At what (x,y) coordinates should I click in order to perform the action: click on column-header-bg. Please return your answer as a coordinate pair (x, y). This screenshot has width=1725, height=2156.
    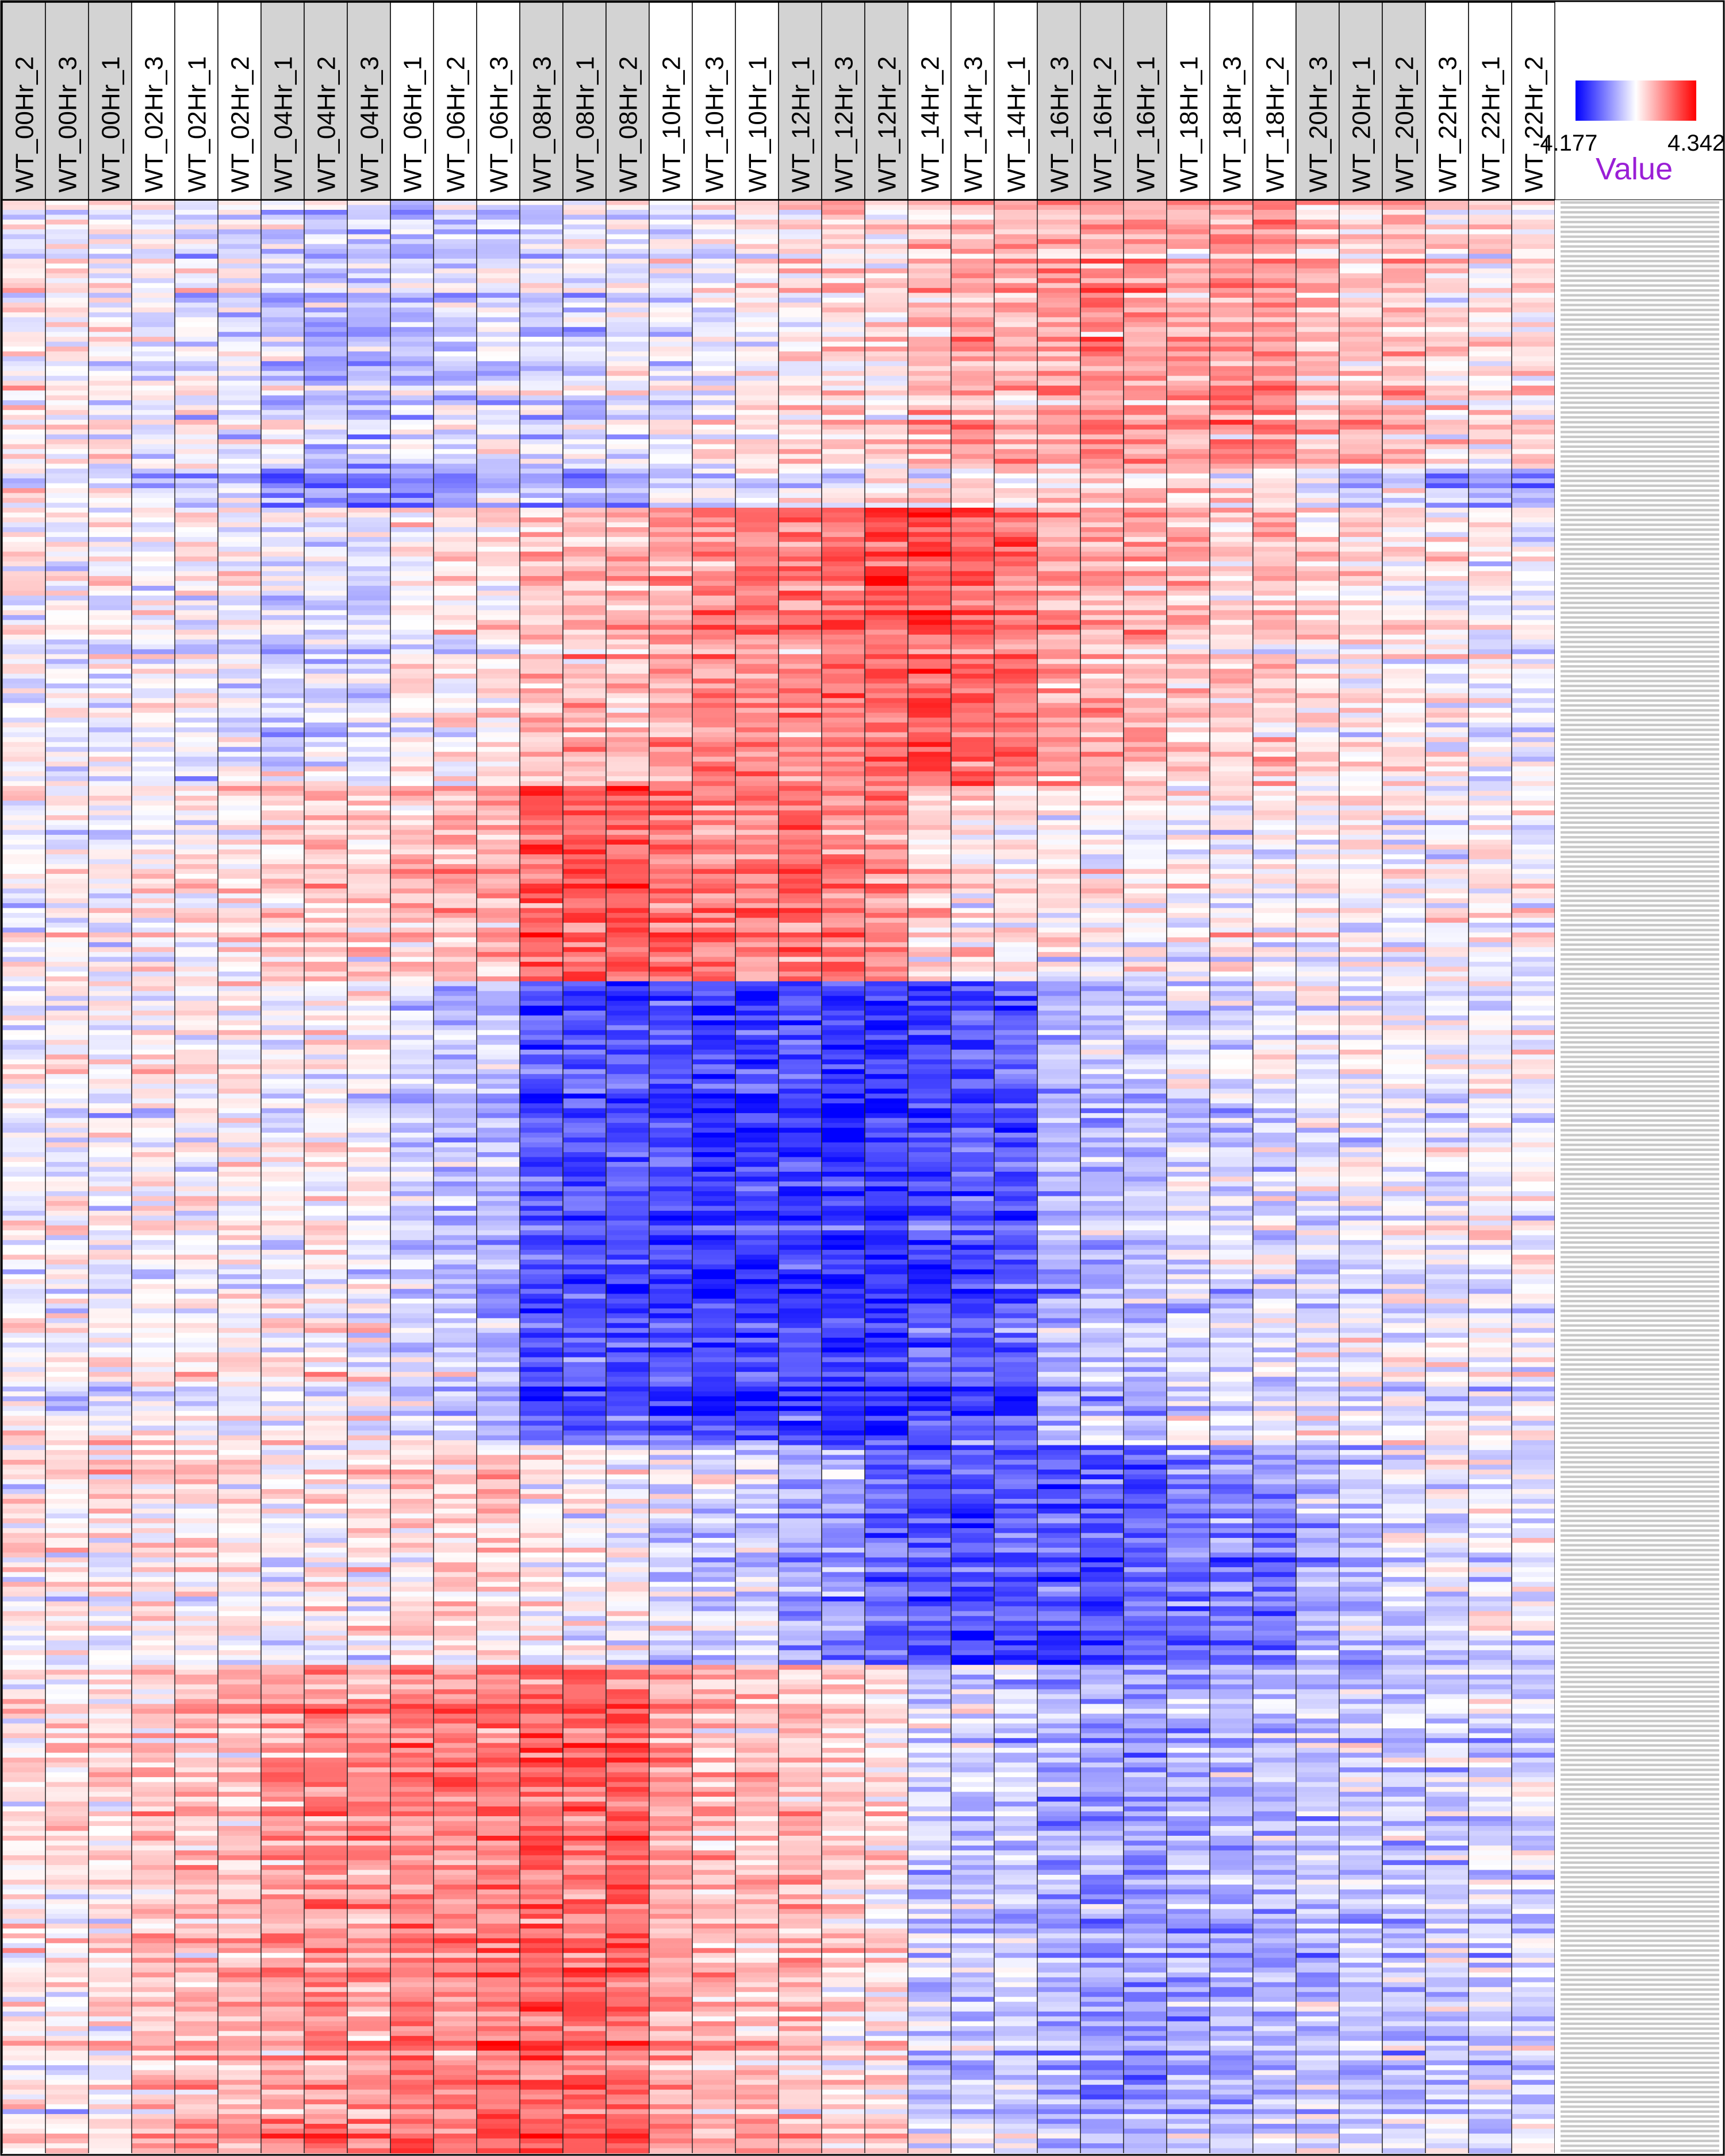
    Looking at the image, I should click on (1059, 101).